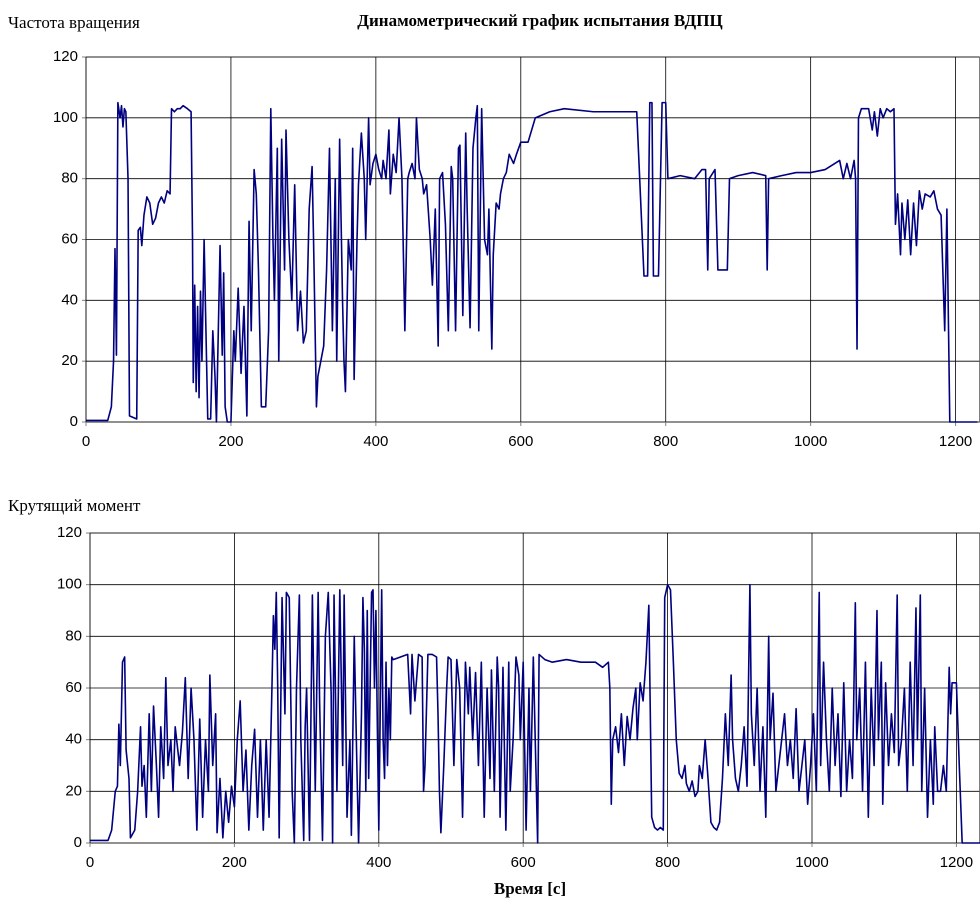 This screenshot has height=924, width=980. Describe the element at coordinates (539, 20) in the screenshot. I see `chart-title: Динамометрический график испытания ВДПЦ` at that location.